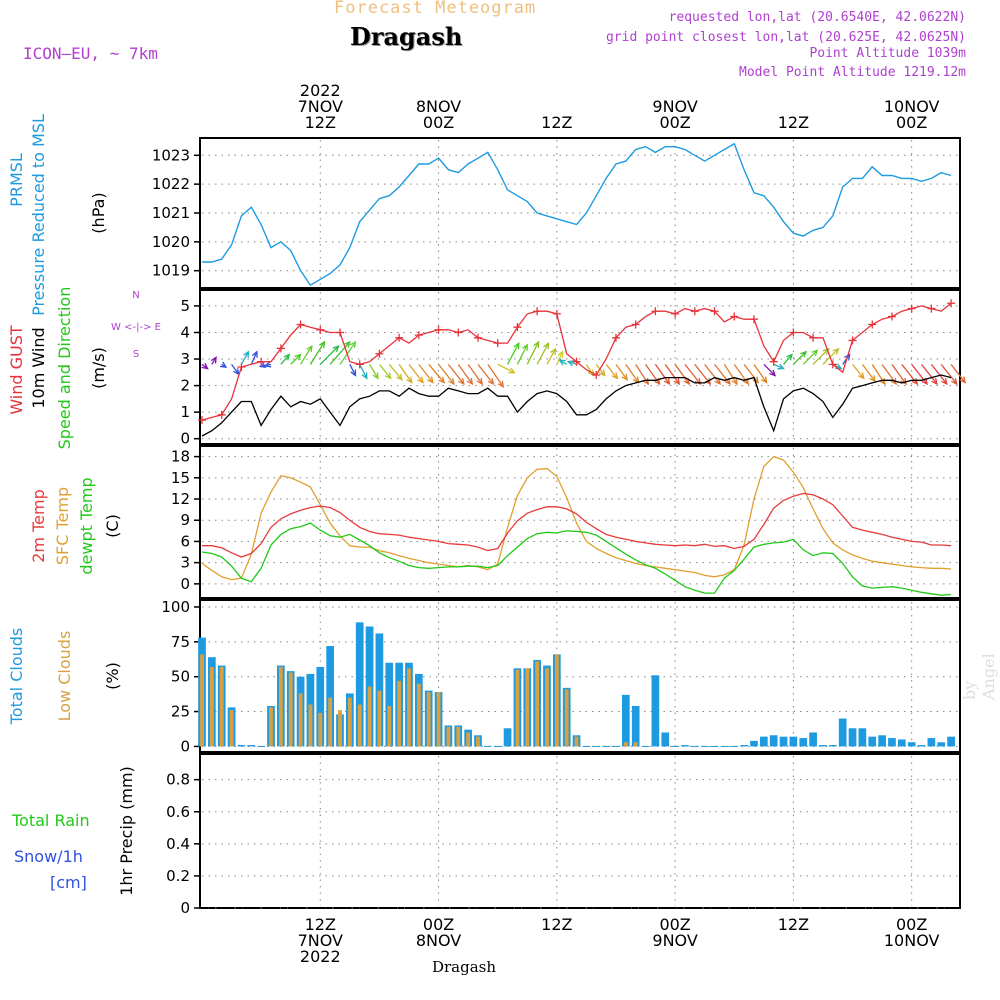  Describe the element at coordinates (175, 607) in the screenshot. I see `y-tick-label: 100` at that location.